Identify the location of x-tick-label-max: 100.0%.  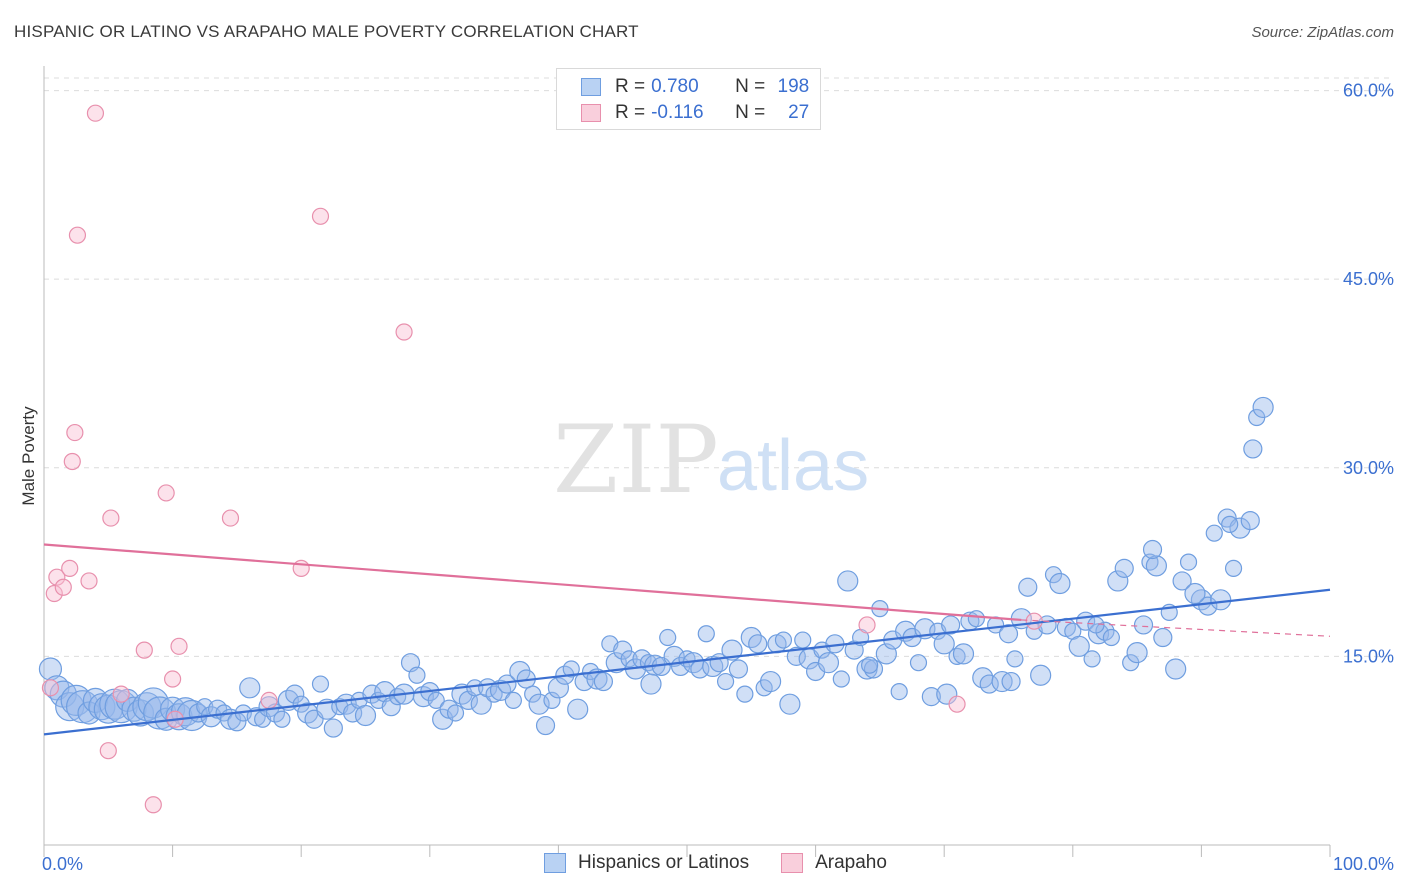
(1363, 864).